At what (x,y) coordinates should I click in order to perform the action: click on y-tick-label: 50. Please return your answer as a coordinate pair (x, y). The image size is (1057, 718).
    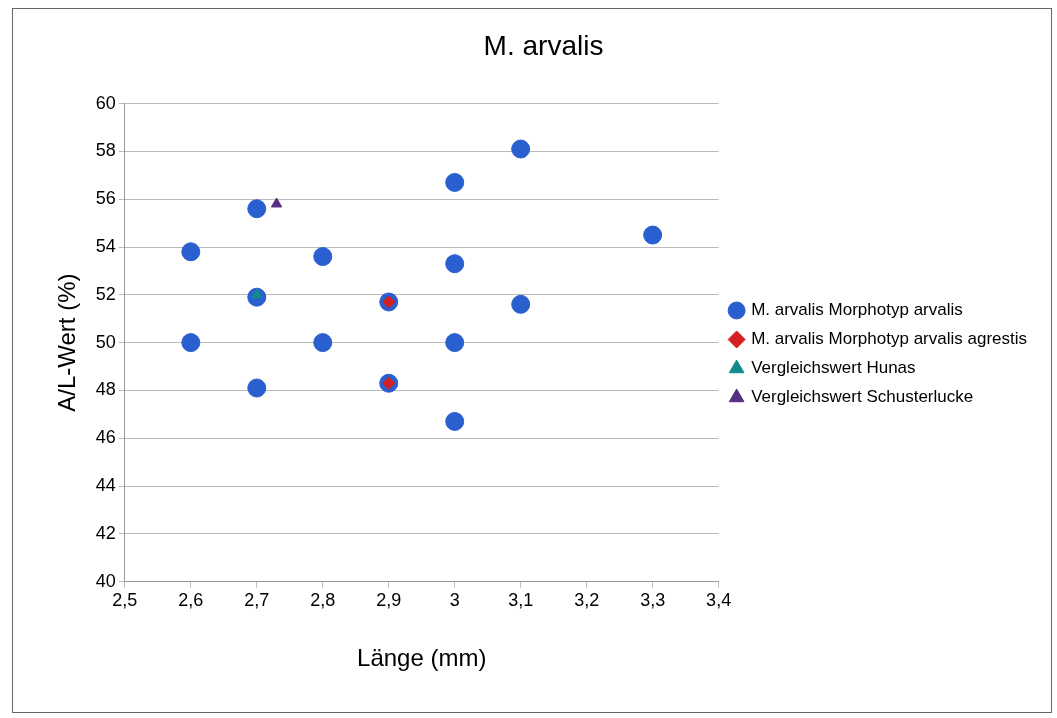
    Looking at the image, I should click on (105, 341).